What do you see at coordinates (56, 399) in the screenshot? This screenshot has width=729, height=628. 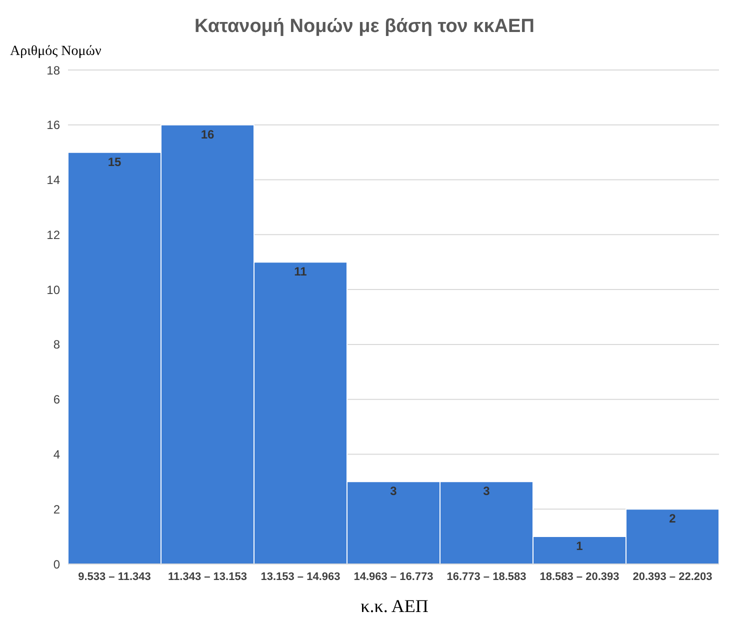 I see `y-tick-label: 6` at bounding box center [56, 399].